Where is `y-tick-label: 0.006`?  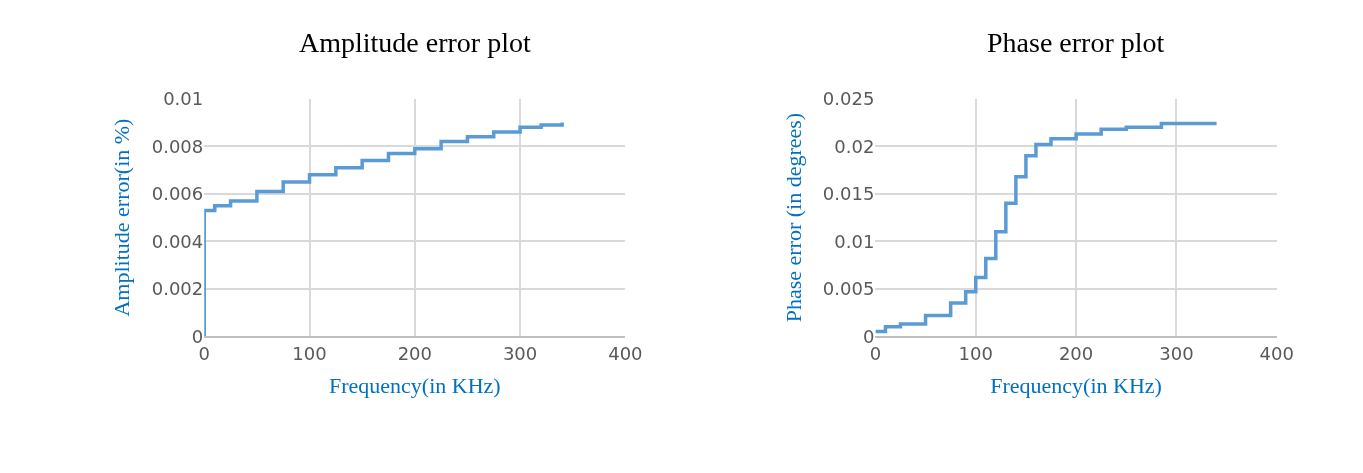
y-tick-label: 0.006 is located at coordinates (177, 194).